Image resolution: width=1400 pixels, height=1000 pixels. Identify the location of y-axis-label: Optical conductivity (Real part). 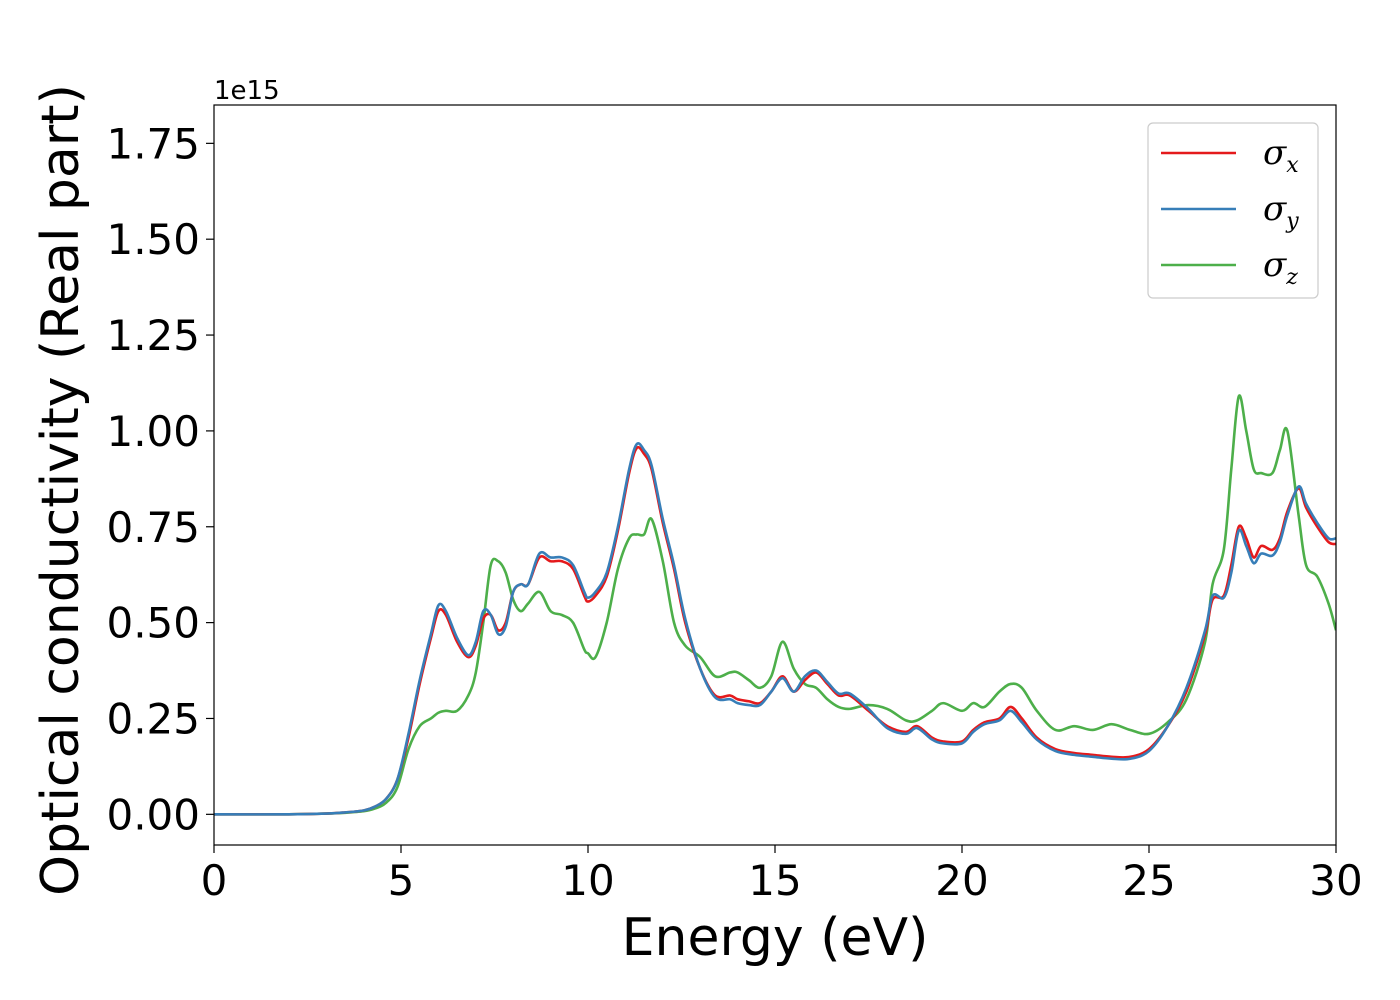
(61, 490).